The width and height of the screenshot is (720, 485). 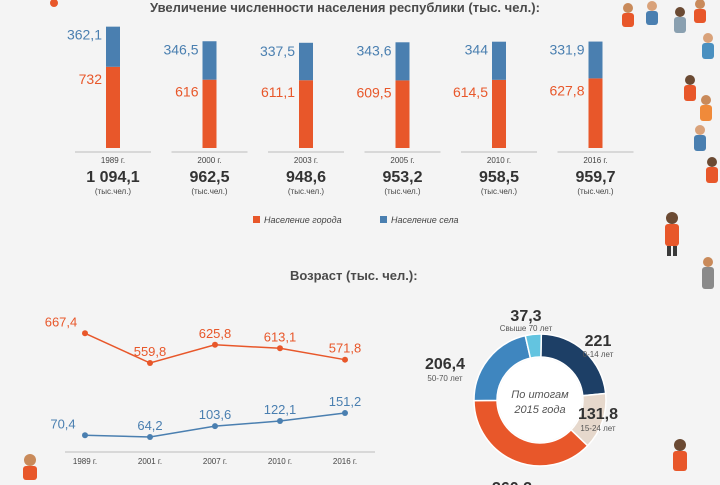 What do you see at coordinates (499, 177) in the screenshot?
I see `bar-total-label: 958,5` at bounding box center [499, 177].